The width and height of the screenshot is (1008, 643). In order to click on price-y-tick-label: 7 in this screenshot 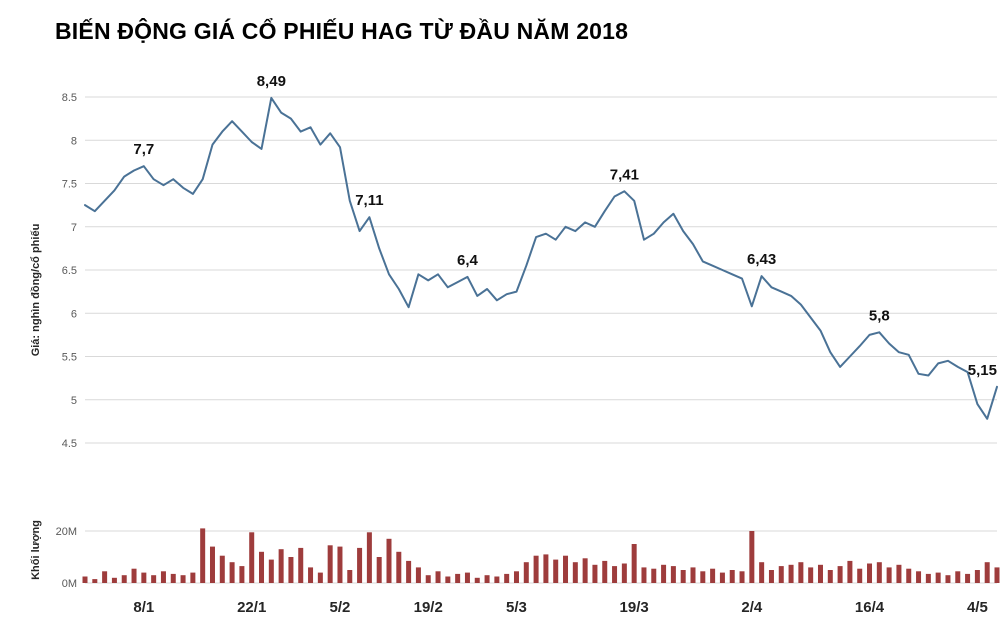, I will do `click(74, 228)`.